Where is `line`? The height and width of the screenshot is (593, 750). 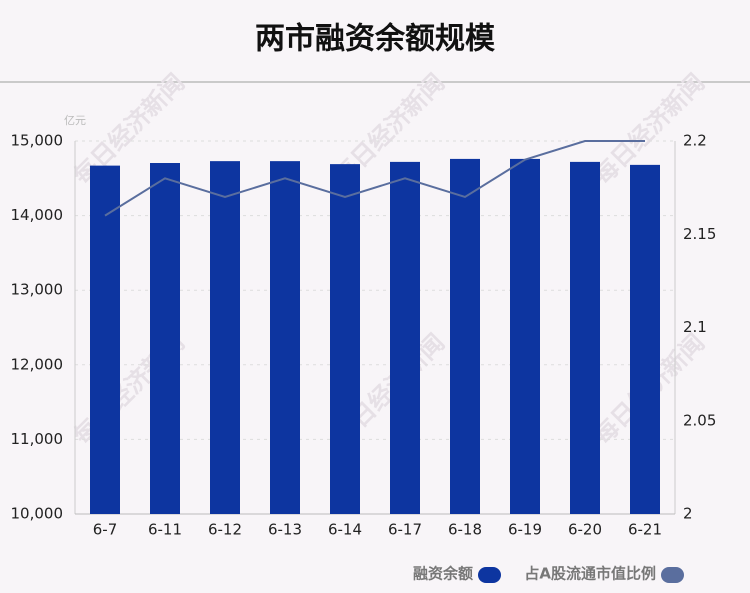
line is located at coordinates (374, 178).